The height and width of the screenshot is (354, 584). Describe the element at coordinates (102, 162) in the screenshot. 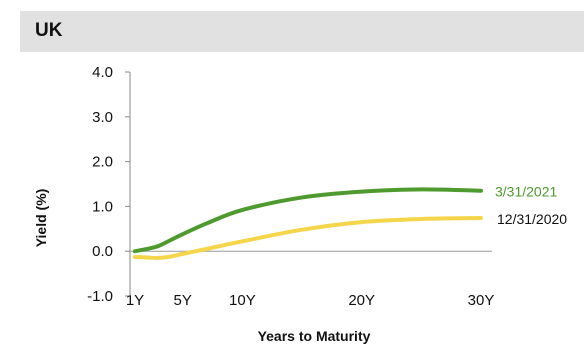

I see `y-tick-label: 2.0` at that location.